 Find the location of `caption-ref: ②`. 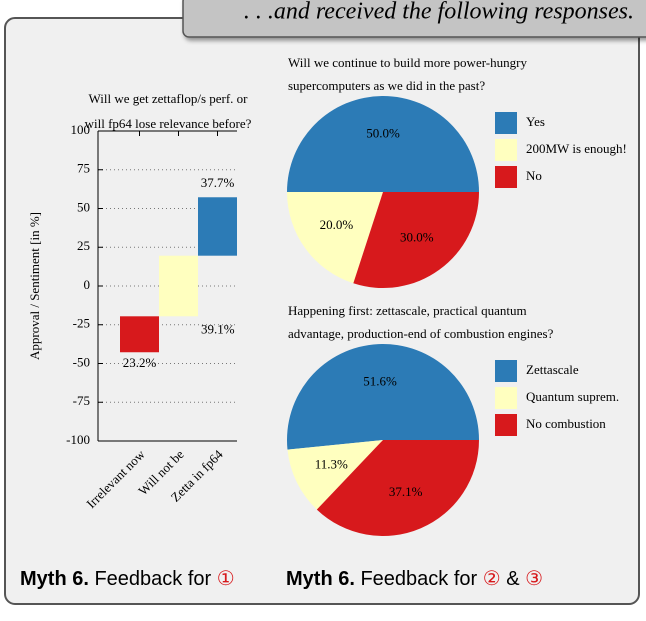

caption-ref: ② is located at coordinates (492, 579).